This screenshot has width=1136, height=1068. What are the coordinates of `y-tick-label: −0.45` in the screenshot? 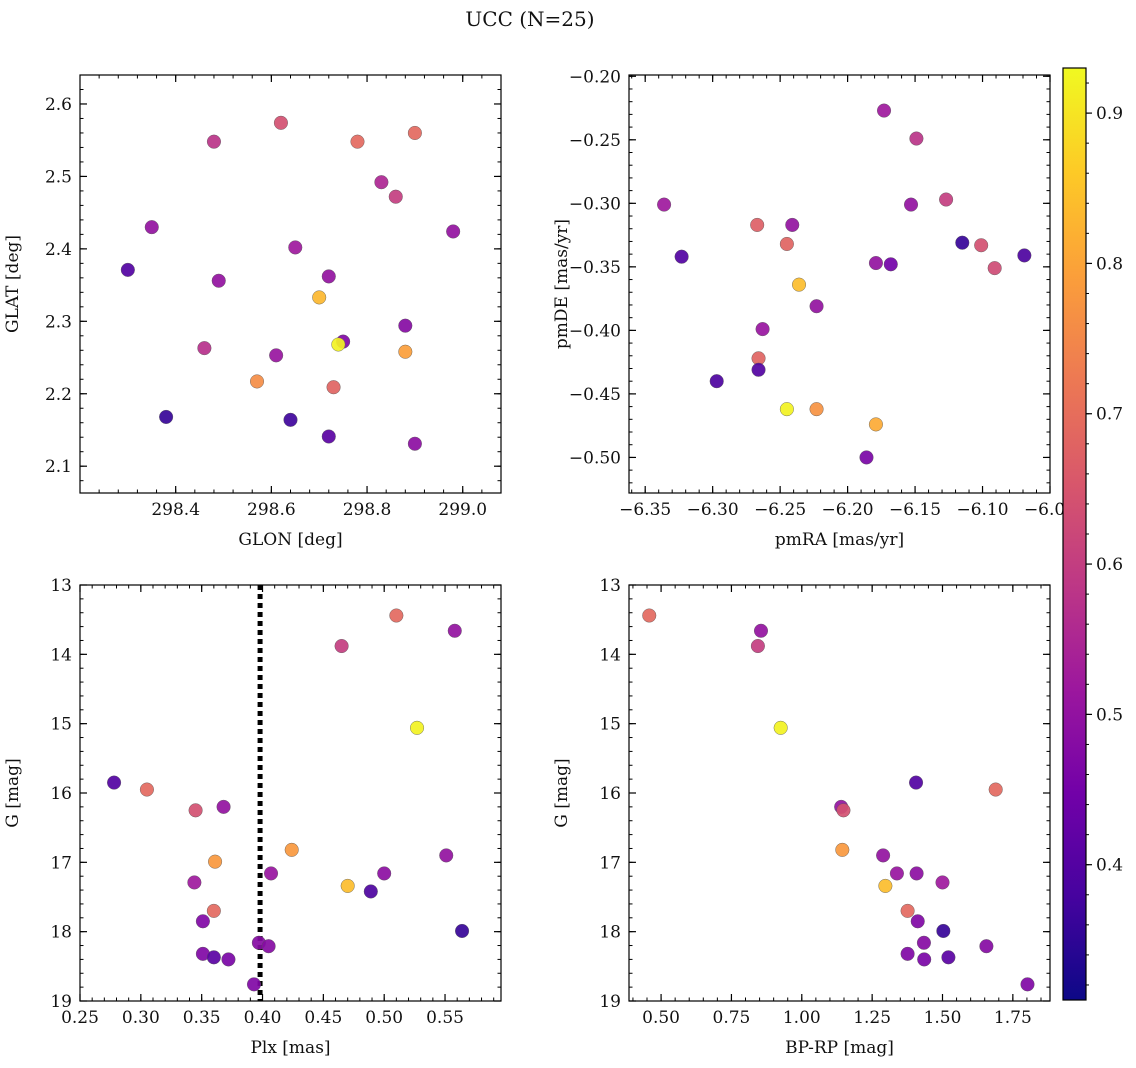 It's located at (595, 395).